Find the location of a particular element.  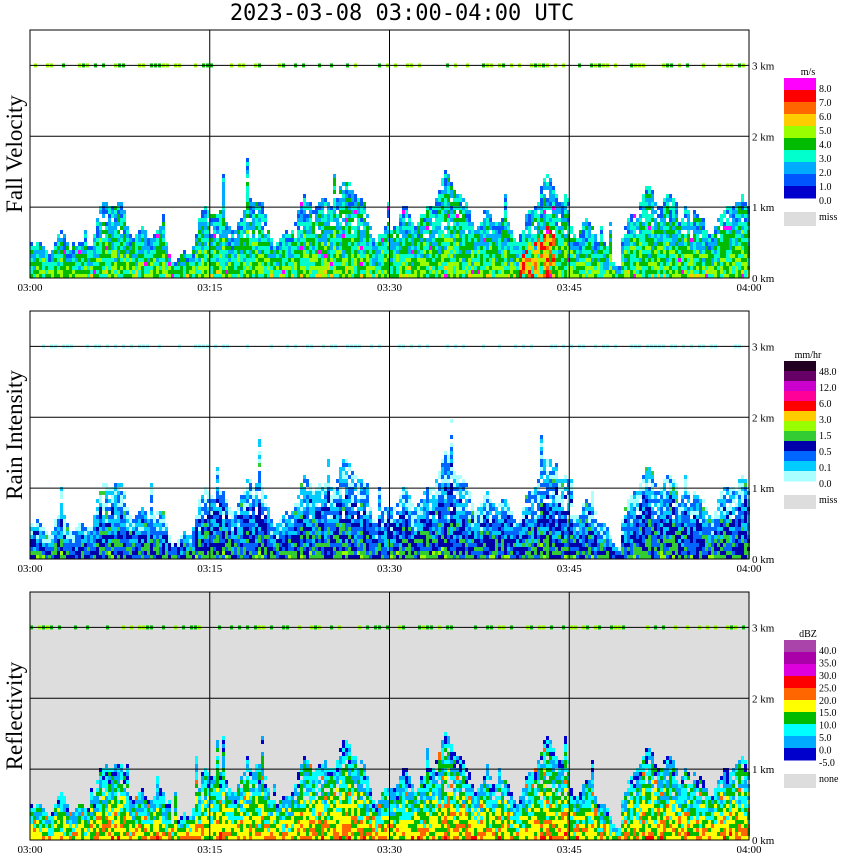

panel-label: Fall Velocity is located at coordinates (14, 154).